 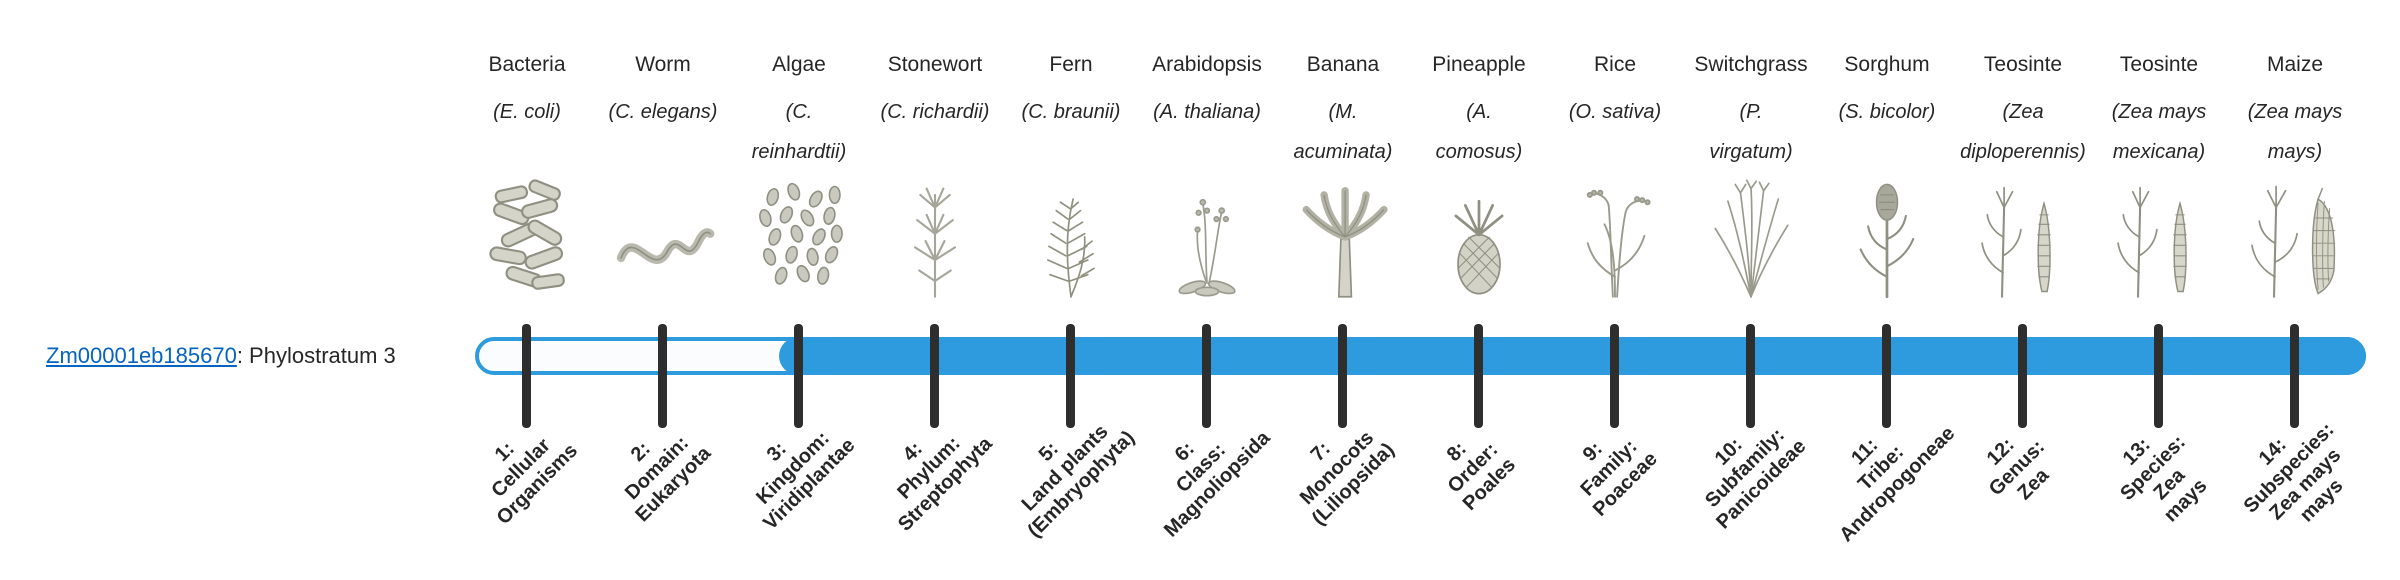 I want to click on organism-scientific-name-line: (Zea, so click(x=2023, y=112).